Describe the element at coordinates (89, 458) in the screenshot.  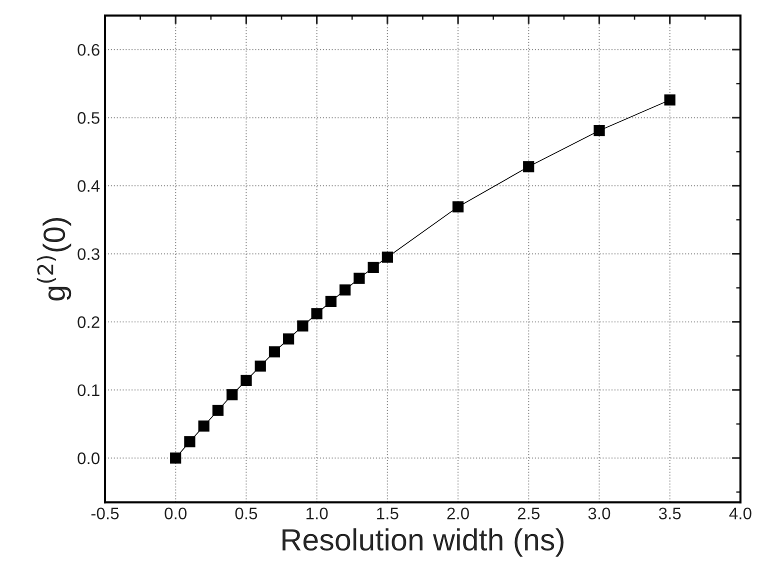
I see `y-tick-label: 0.0` at that location.